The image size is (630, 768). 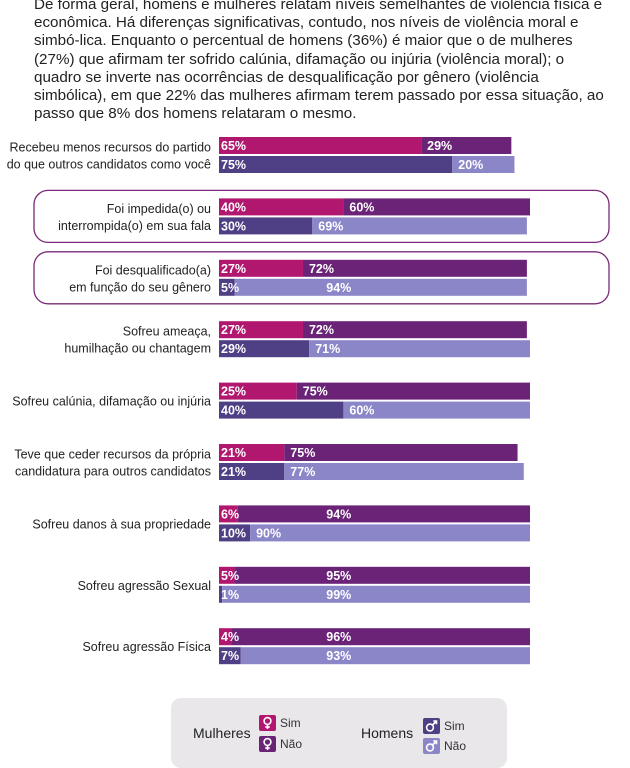 I want to click on category-label: Sofreu danos à sua propriedade, so click(x=121, y=524).